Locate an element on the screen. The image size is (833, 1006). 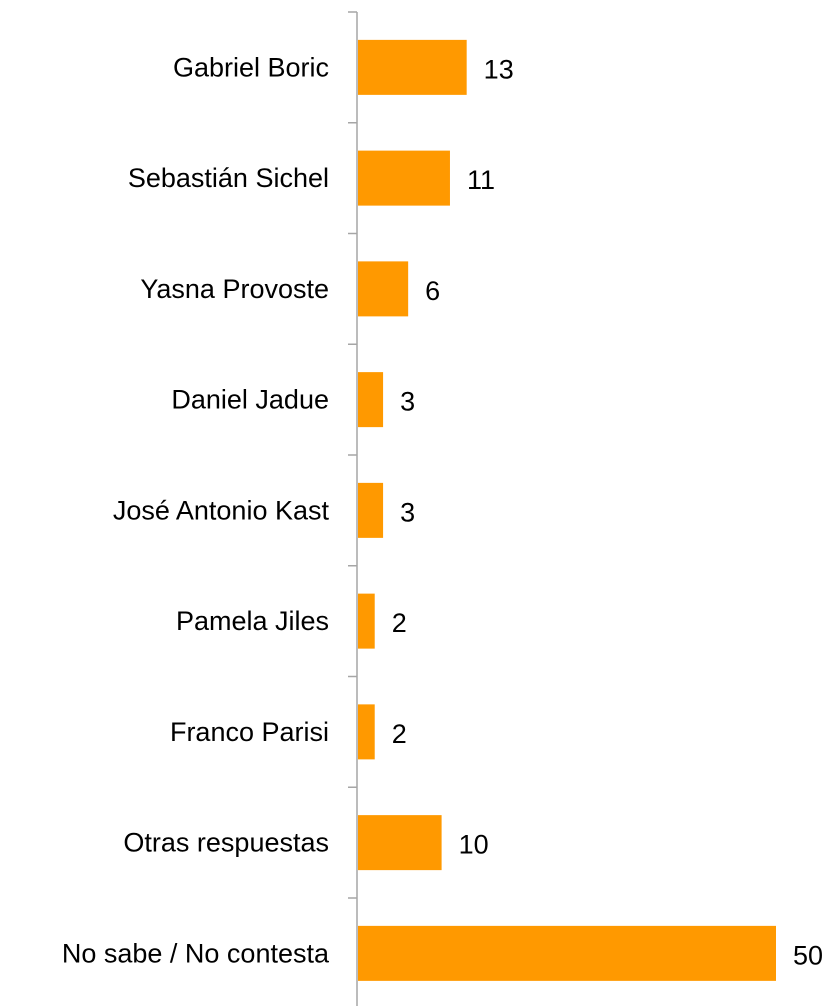
category-label: Pamela Jiles is located at coordinates (252, 621).